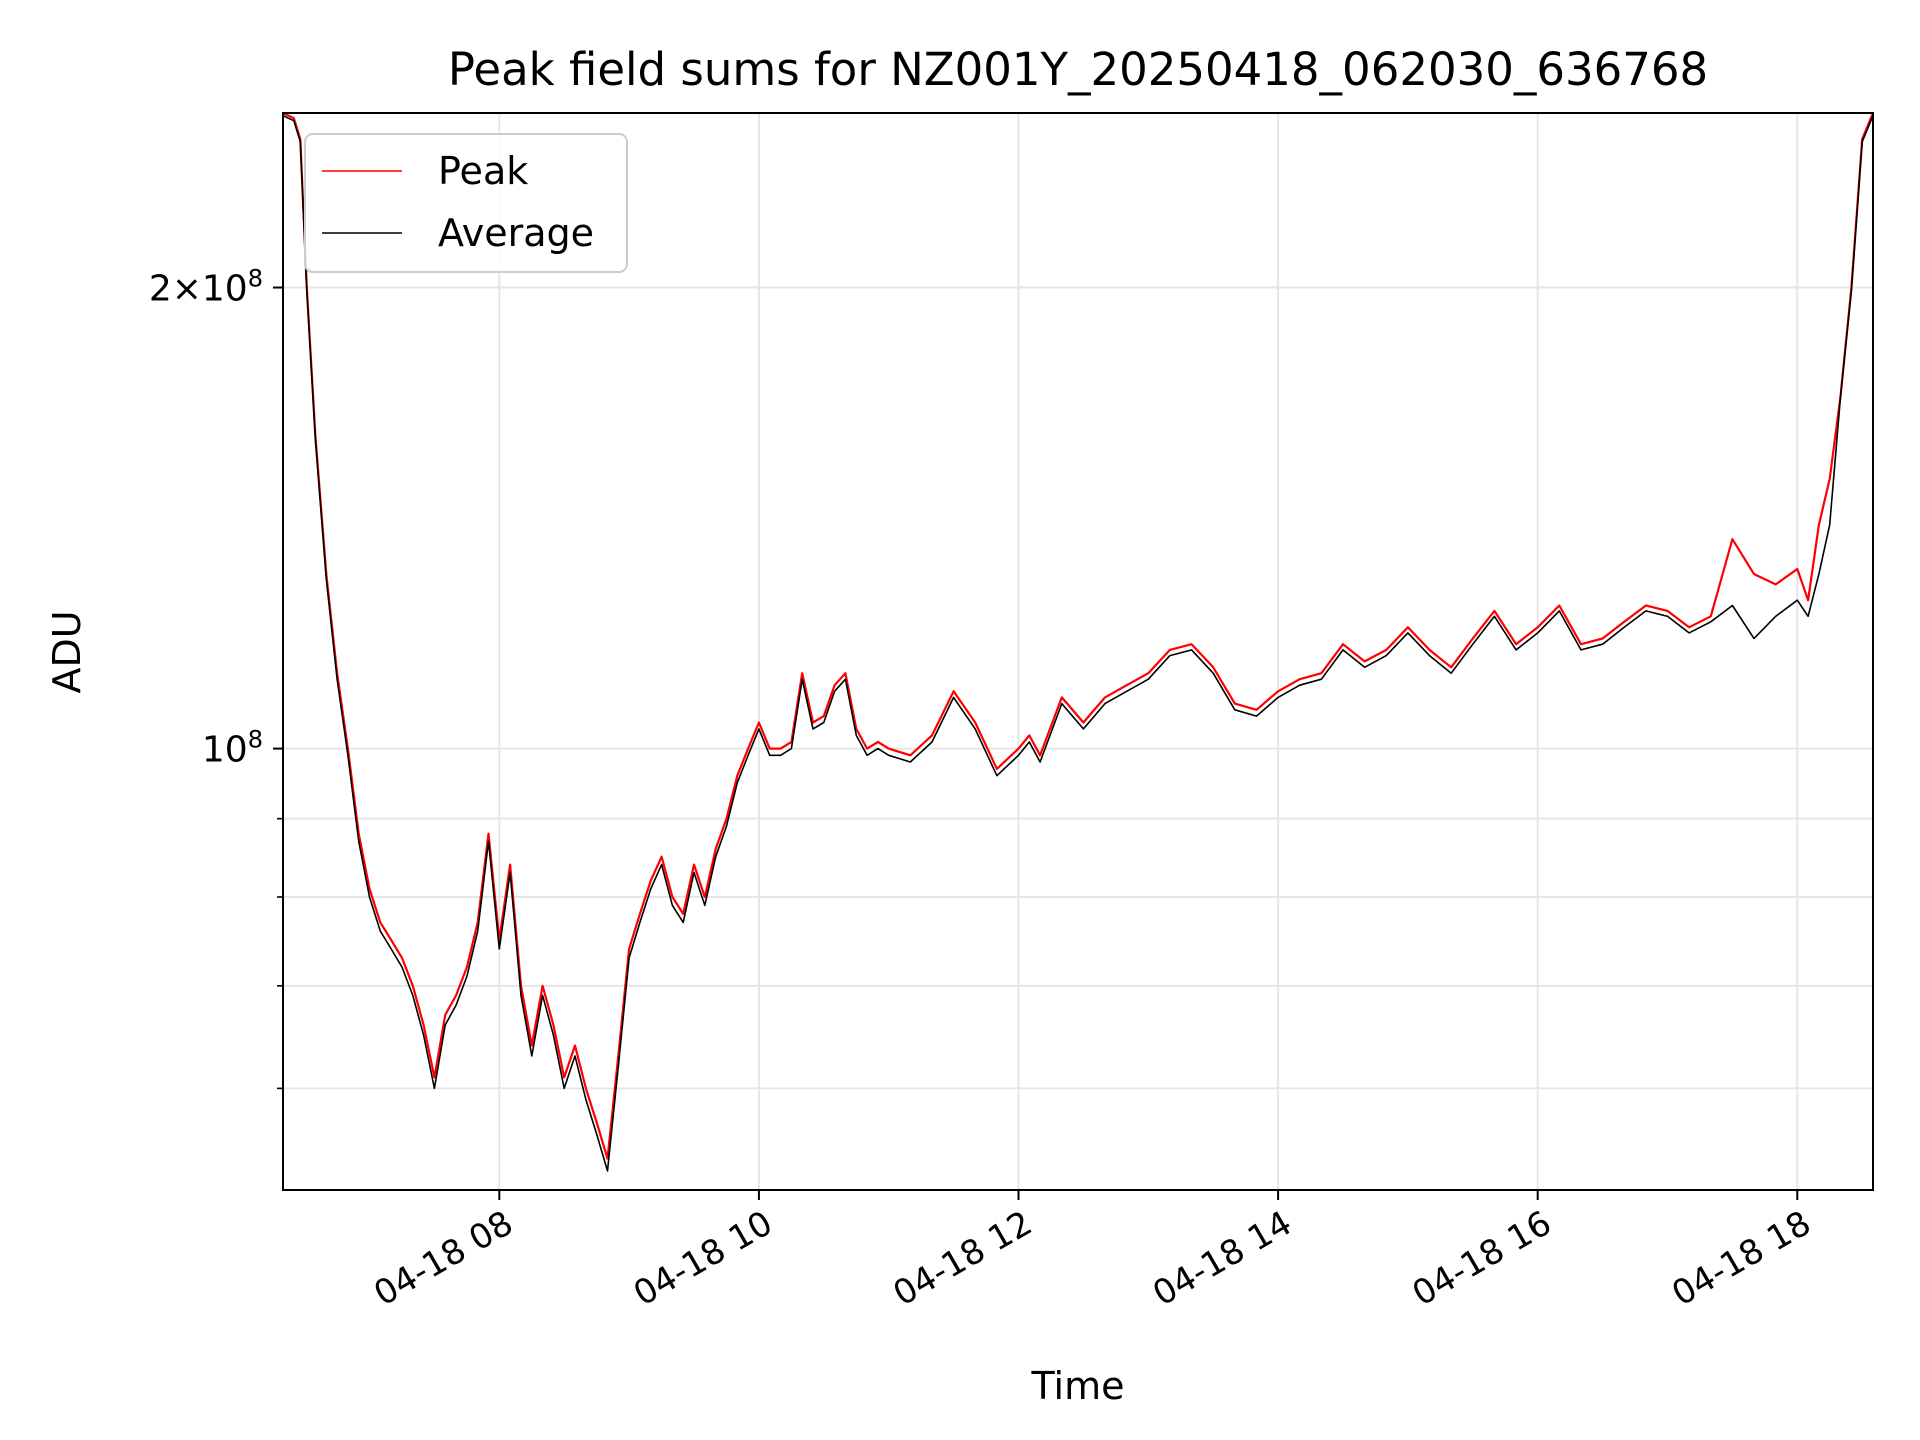 The width and height of the screenshot is (1920, 1440). I want to click on legend-box, so click(466, 203).